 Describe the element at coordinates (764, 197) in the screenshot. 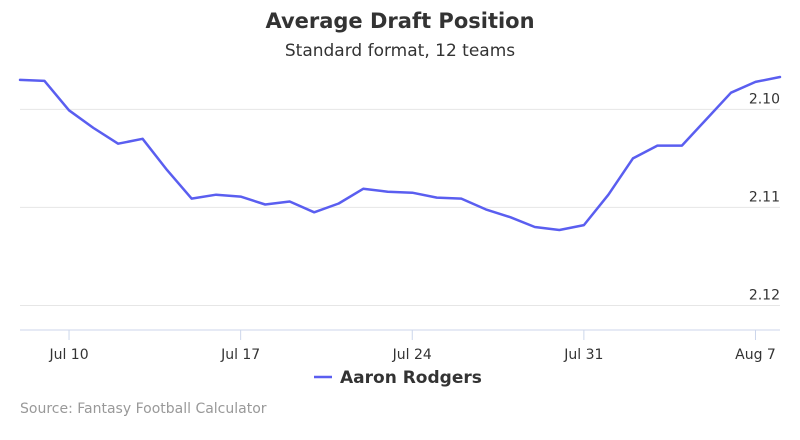

I see `y-tick-label: 2.11` at that location.